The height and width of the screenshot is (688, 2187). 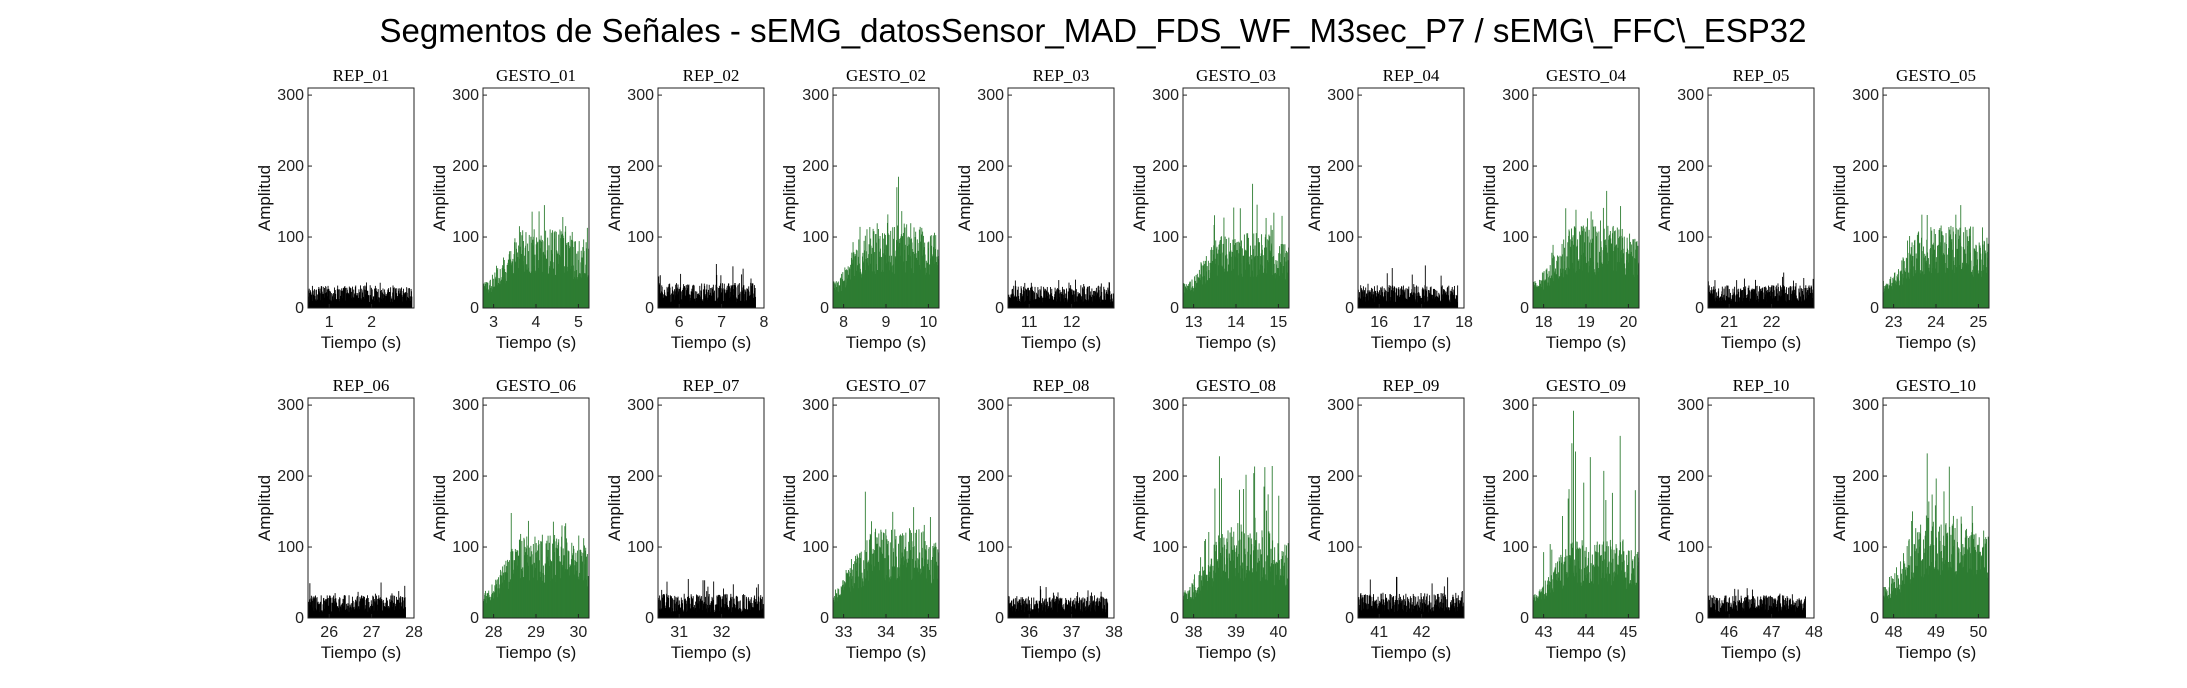 What do you see at coordinates (361, 385) in the screenshot?
I see `subplot-title: REP_06` at bounding box center [361, 385].